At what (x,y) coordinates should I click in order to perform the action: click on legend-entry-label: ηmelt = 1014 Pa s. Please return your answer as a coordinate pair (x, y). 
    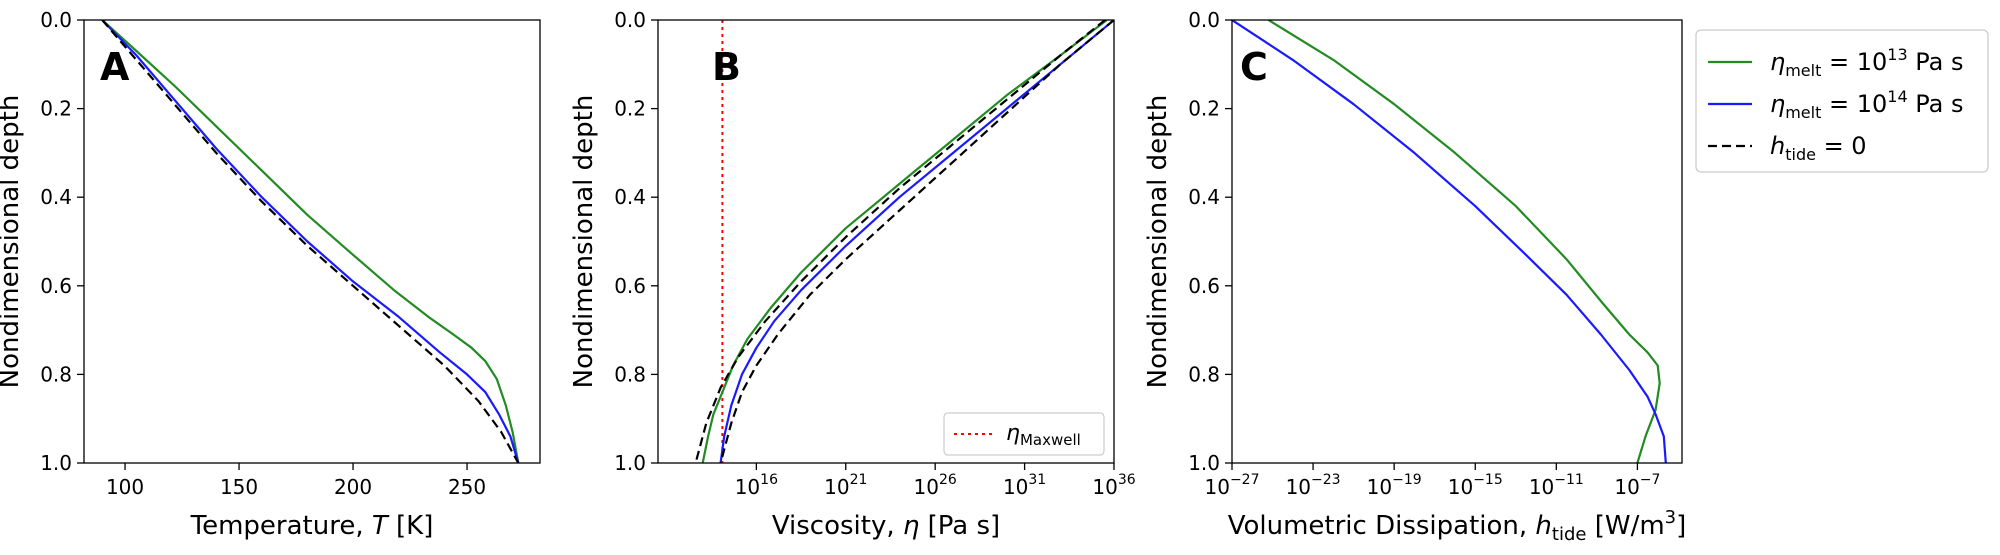
    Looking at the image, I should click on (1867, 104).